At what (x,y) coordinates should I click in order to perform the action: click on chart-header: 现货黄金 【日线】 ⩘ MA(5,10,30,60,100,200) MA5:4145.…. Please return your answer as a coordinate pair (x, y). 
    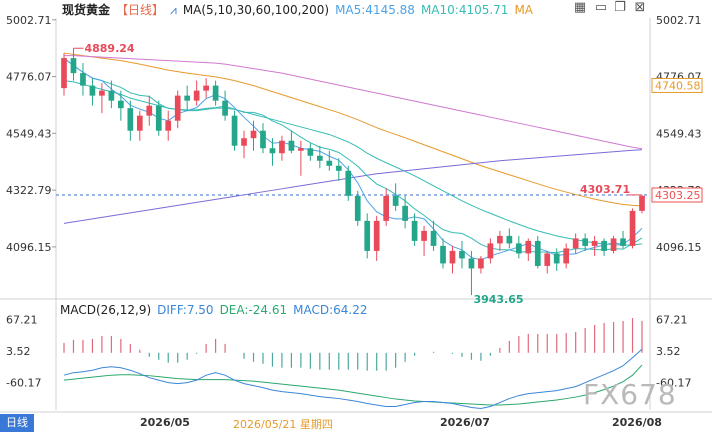
    Looking at the image, I should click on (300, 9).